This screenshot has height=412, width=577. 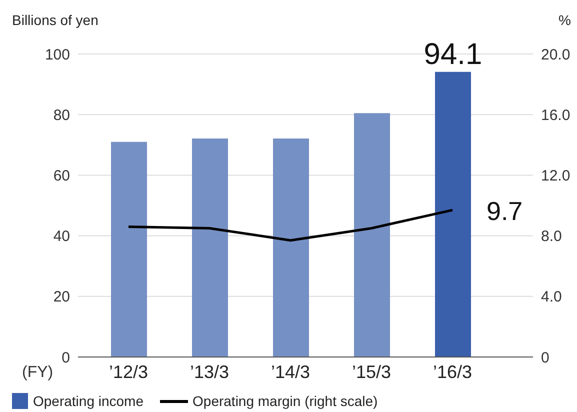 What do you see at coordinates (555, 115) in the screenshot?
I see `y2-tick-label: 16.0` at bounding box center [555, 115].